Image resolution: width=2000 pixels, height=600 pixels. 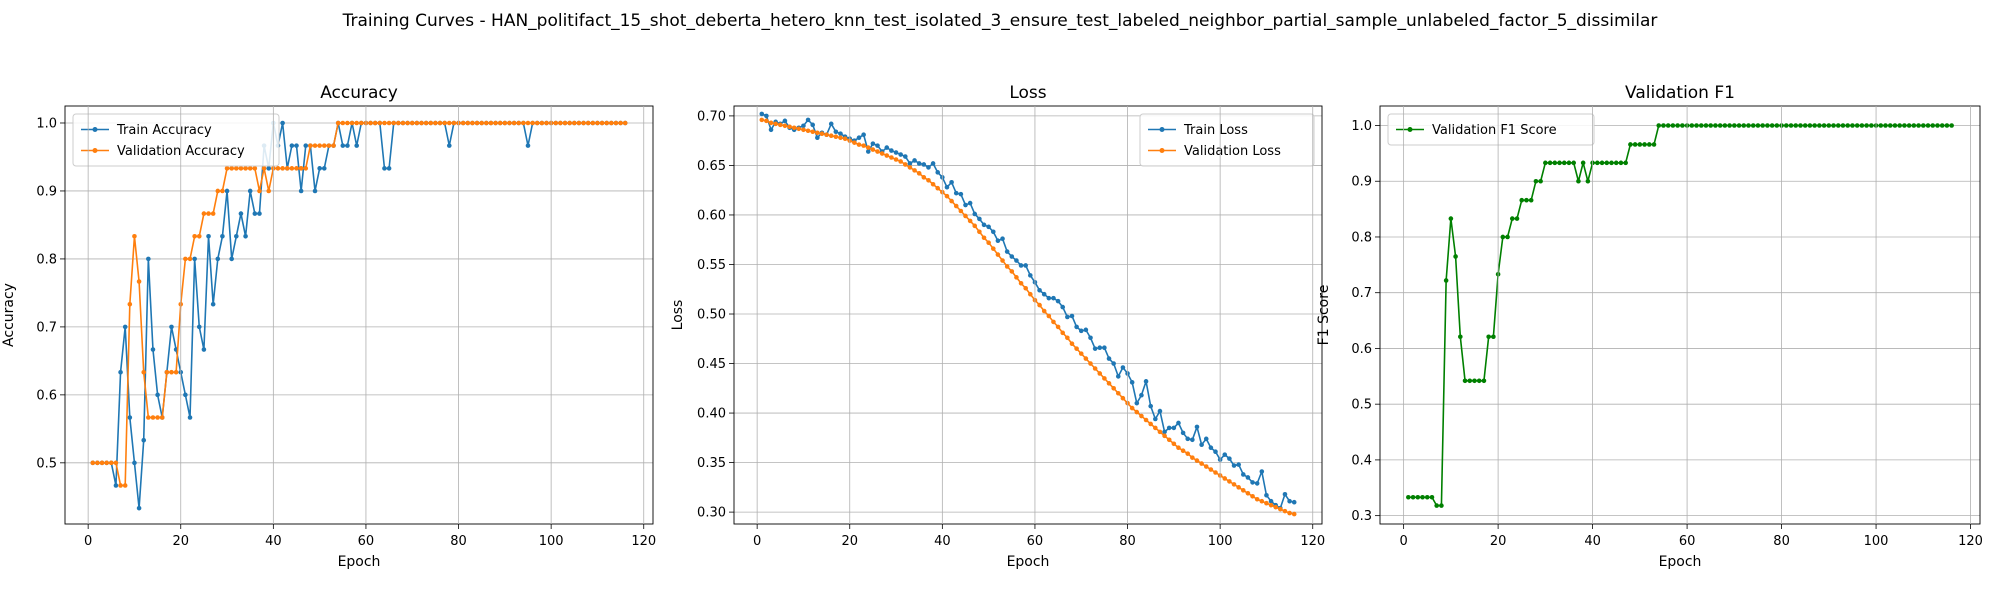 I want to click on y-tick-label: 0.60, so click(x=711, y=215).